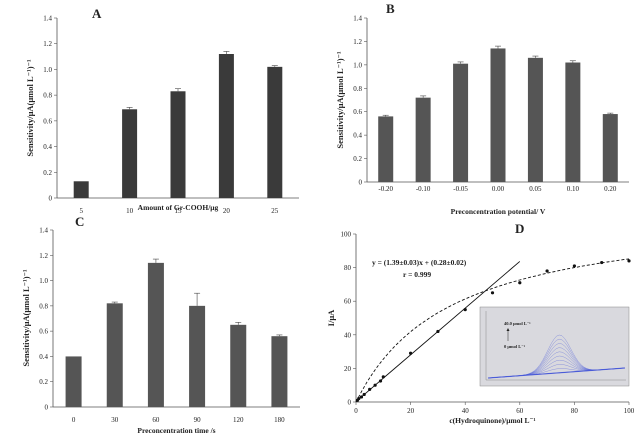 Image resolution: width=637 pixels, height=439 pixels. Describe the element at coordinates (461, 122) in the screenshot. I see `bar--0.05` at that location.